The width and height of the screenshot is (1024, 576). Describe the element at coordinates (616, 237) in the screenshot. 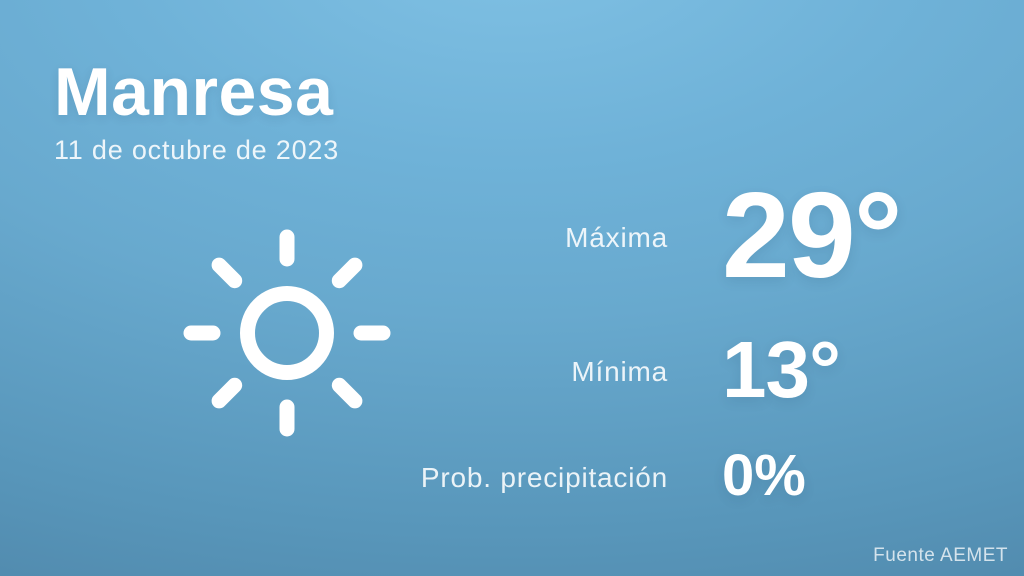

I see `max-temp-label: Máxima` at that location.